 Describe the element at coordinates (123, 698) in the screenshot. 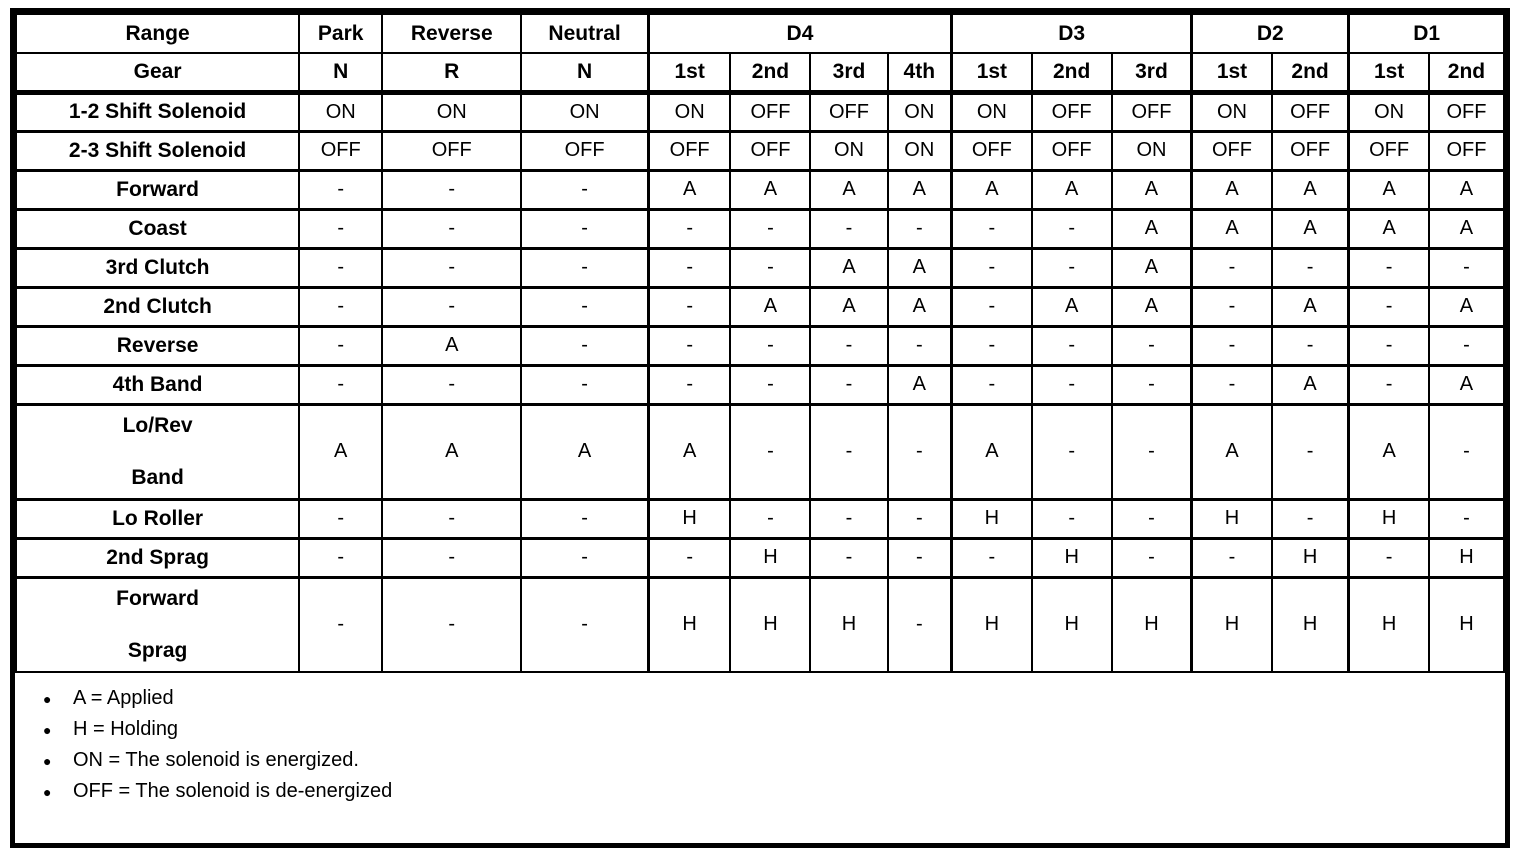

I see `legend-text: A = Applied` at that location.